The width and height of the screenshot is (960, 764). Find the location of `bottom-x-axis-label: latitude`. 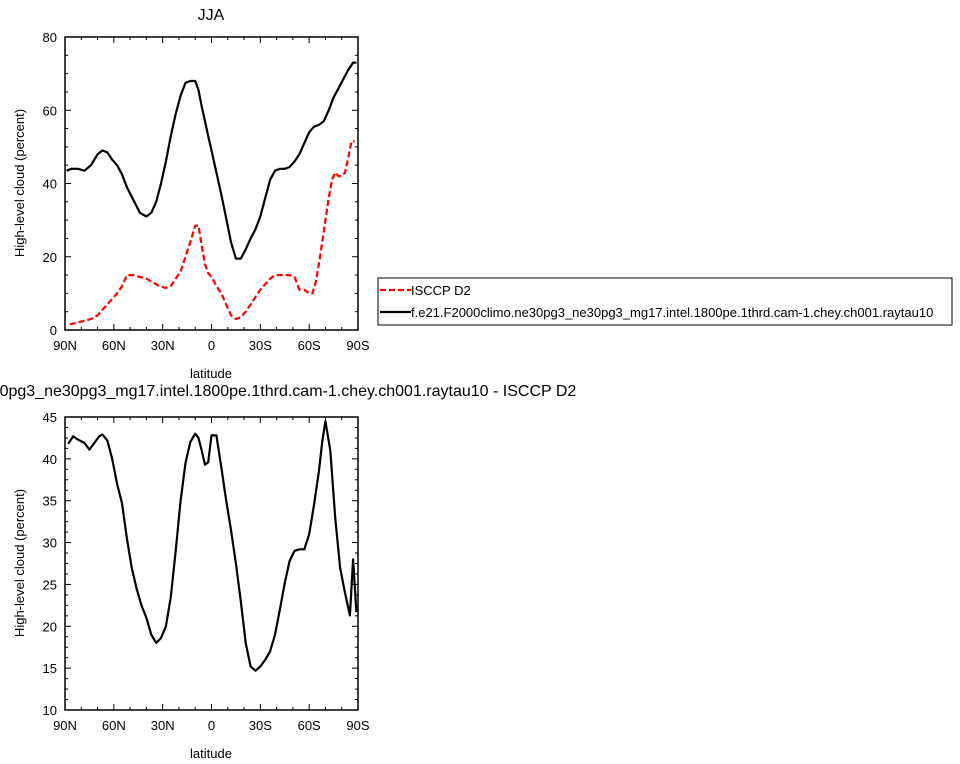

bottom-x-axis-label: latitude is located at coordinates (211, 753).